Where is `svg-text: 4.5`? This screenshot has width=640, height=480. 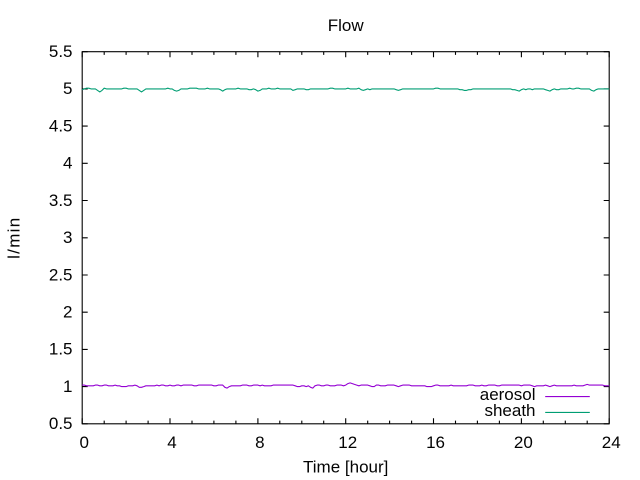 svg-text: 4.5 is located at coordinates (61, 125).